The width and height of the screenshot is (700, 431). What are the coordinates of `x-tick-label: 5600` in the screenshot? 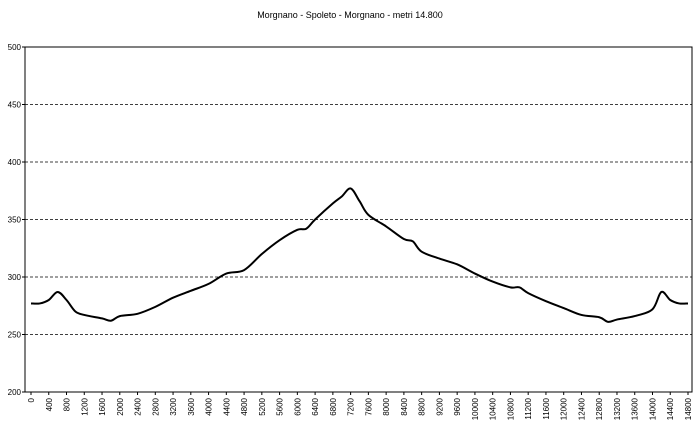 It's located at (280, 406).